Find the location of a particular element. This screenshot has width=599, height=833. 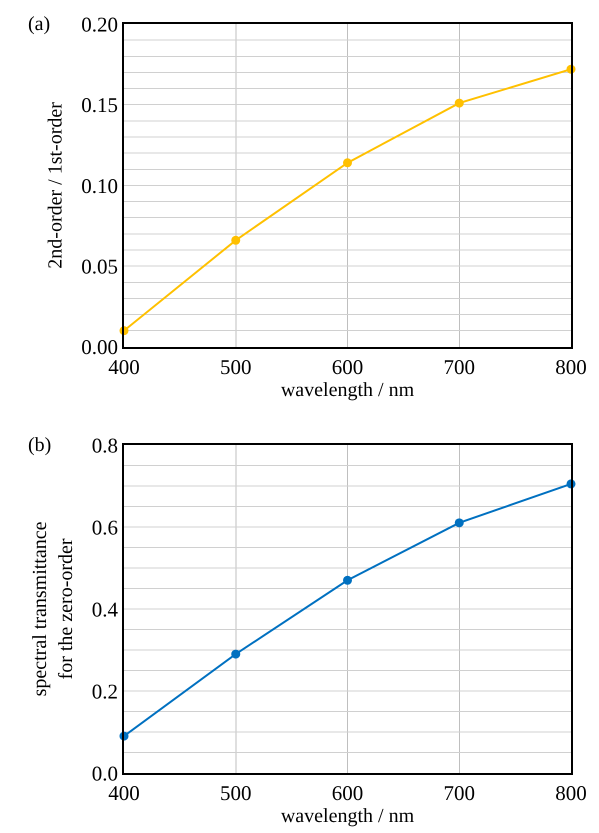

chart-title: (b) is located at coordinates (40, 445).